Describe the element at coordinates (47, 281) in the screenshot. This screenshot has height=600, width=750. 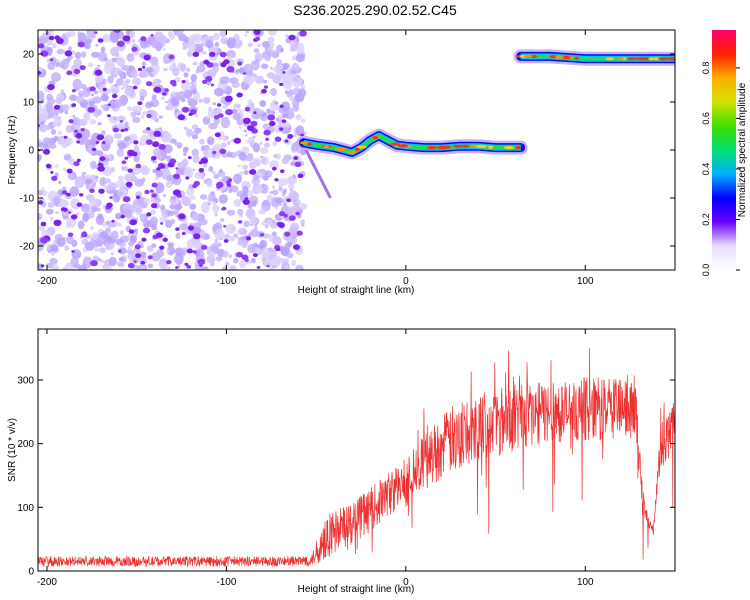
I see `x-tick-label: -200` at that location.